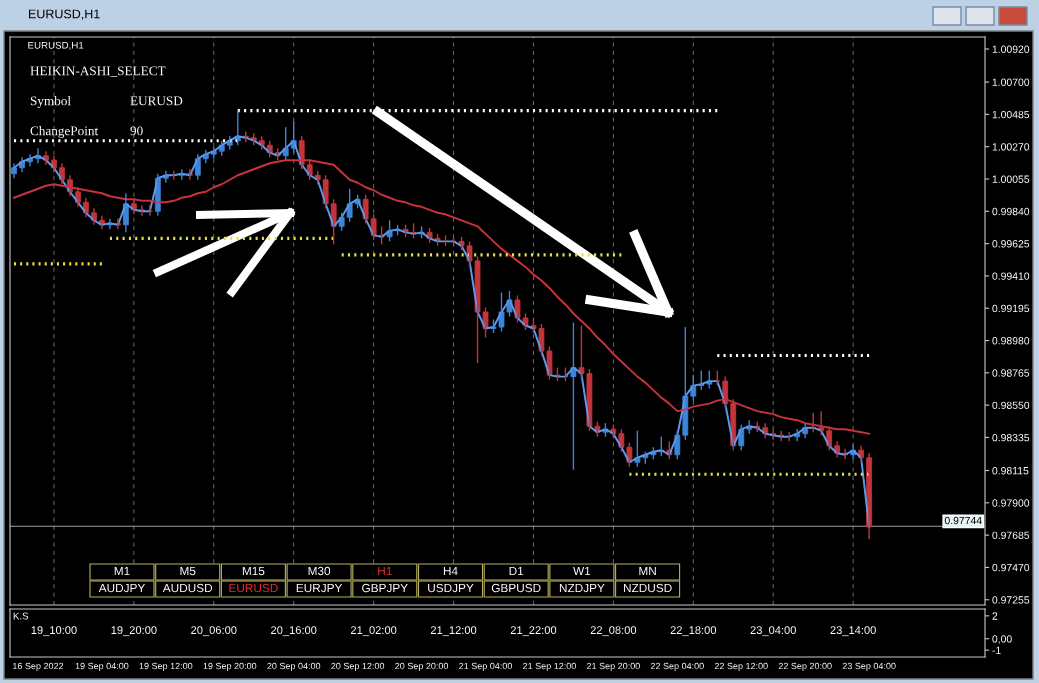 The image size is (1039, 683). What do you see at coordinates (677, 666) in the screenshot?
I see `x-tick-label: 22 Sep 04:00` at bounding box center [677, 666].